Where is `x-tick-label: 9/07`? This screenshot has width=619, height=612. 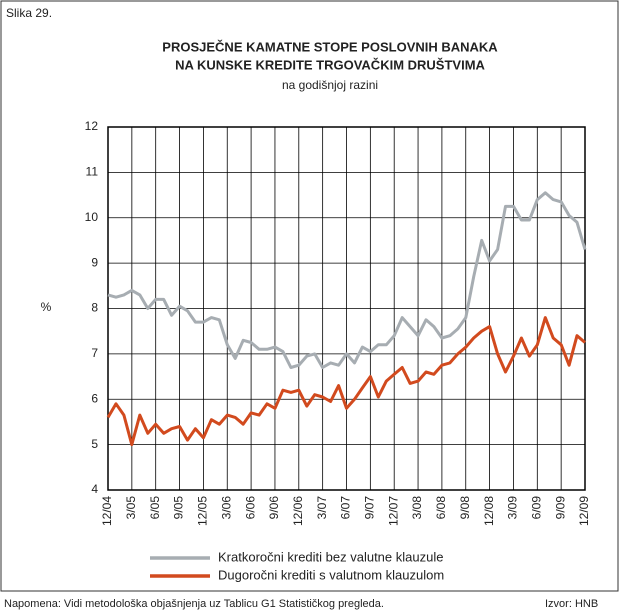
x-tick-label: 9/07 is located at coordinates (370, 508).